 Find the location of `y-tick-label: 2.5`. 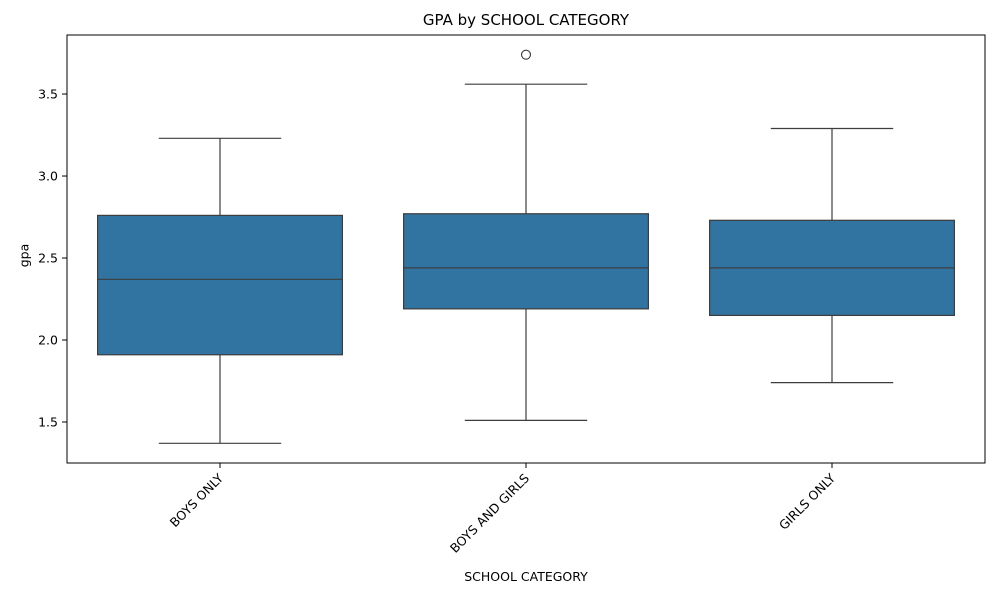

y-tick-label: 2.5 is located at coordinates (48, 258).